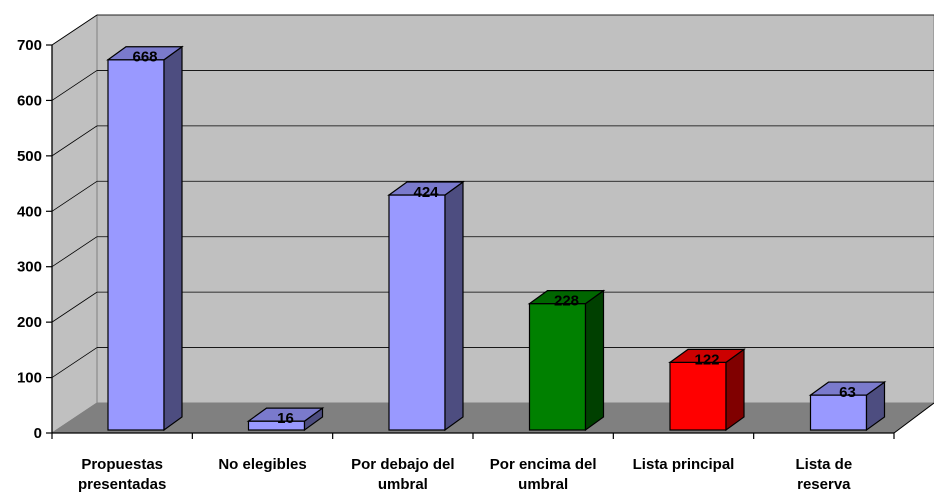 This screenshot has width=934, height=496. What do you see at coordinates (29, 378) in the screenshot?
I see `y-tick-label: 100` at bounding box center [29, 378].